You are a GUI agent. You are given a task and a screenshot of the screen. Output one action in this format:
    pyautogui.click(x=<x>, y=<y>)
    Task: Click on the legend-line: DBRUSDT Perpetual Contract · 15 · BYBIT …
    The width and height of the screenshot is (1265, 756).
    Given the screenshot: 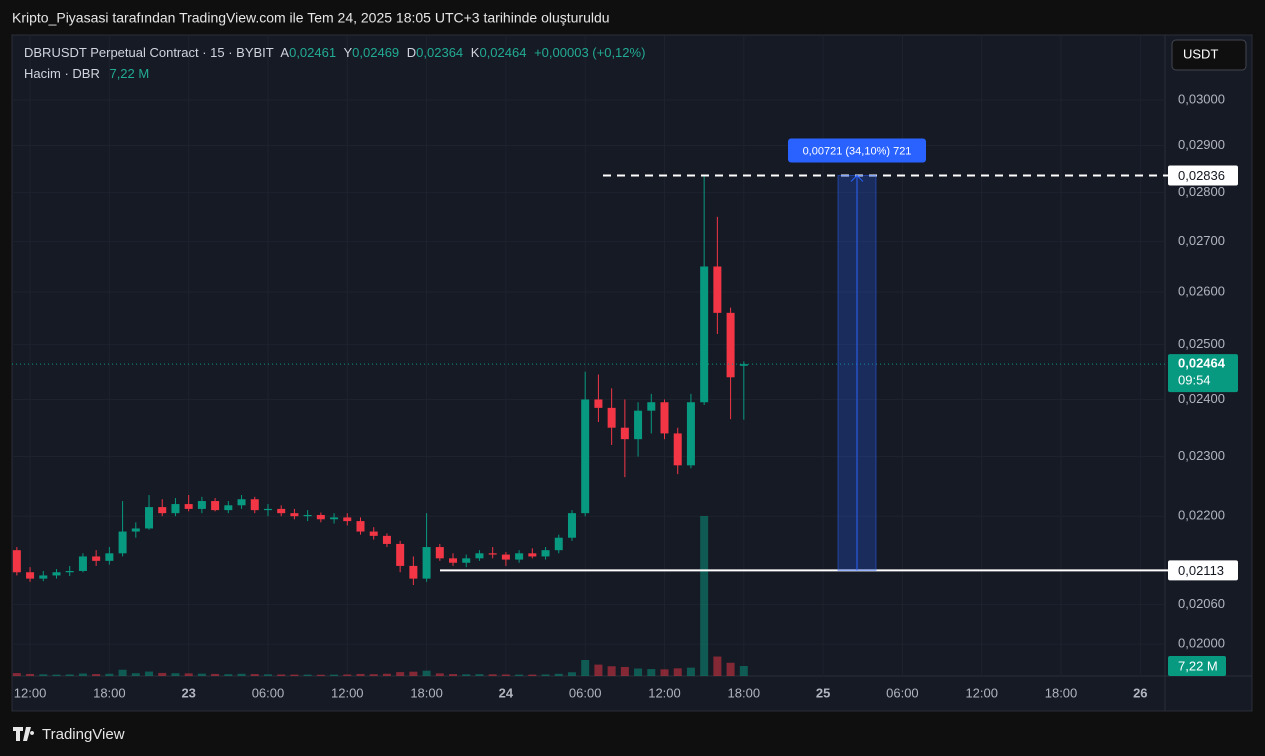 What is the action you would take?
    pyautogui.click(x=334, y=52)
    